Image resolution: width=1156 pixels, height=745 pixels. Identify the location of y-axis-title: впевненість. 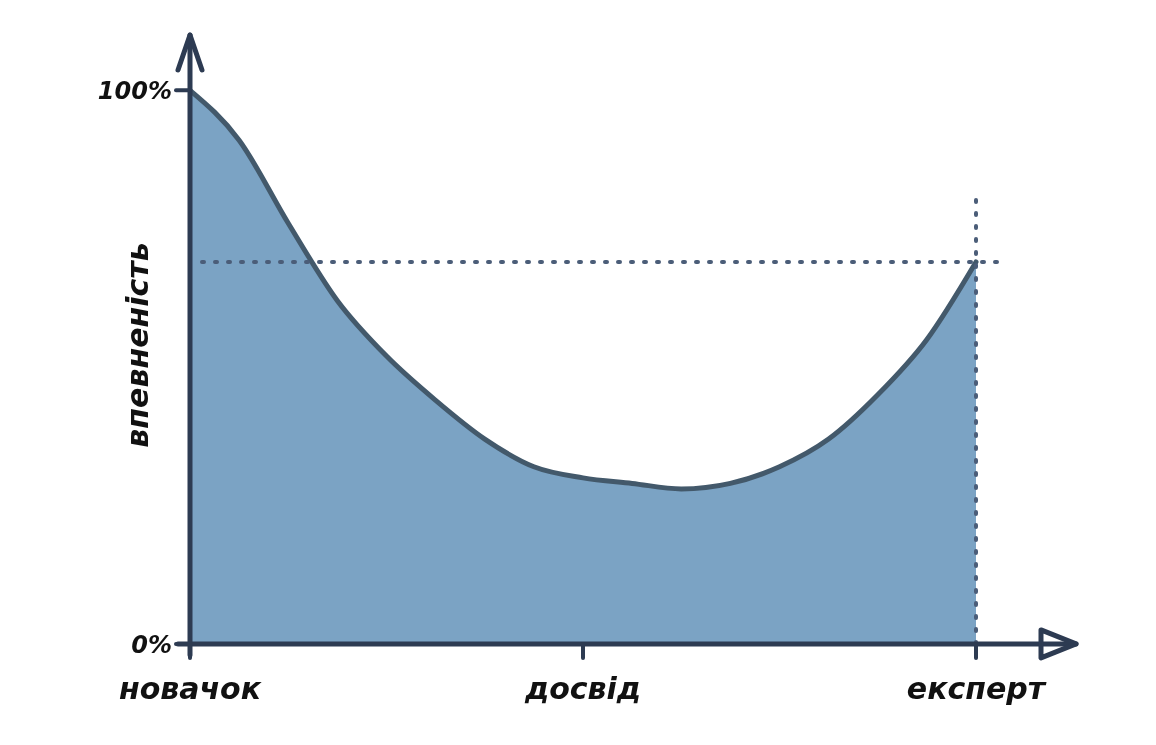
(137, 345).